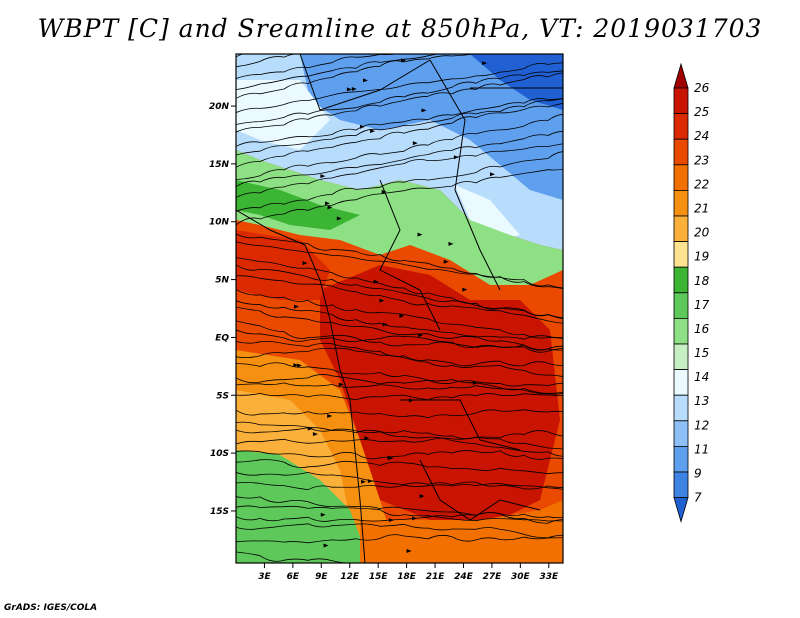 The width and height of the screenshot is (800, 618). I want to click on colorbar-label: 26, so click(702, 88).